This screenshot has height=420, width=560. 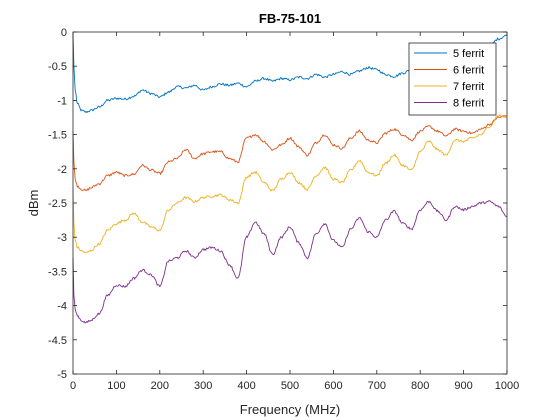 What do you see at coordinates (57, 204) in the screenshot?
I see `y-tick-label: -2.5` at bounding box center [57, 204].